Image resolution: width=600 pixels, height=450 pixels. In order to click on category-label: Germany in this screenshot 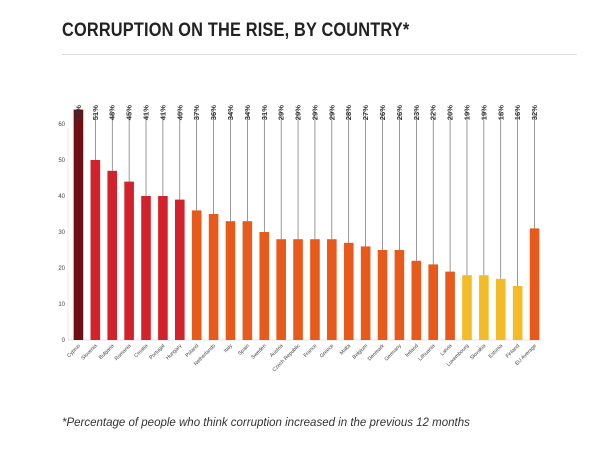, I will do `click(393, 353)`.